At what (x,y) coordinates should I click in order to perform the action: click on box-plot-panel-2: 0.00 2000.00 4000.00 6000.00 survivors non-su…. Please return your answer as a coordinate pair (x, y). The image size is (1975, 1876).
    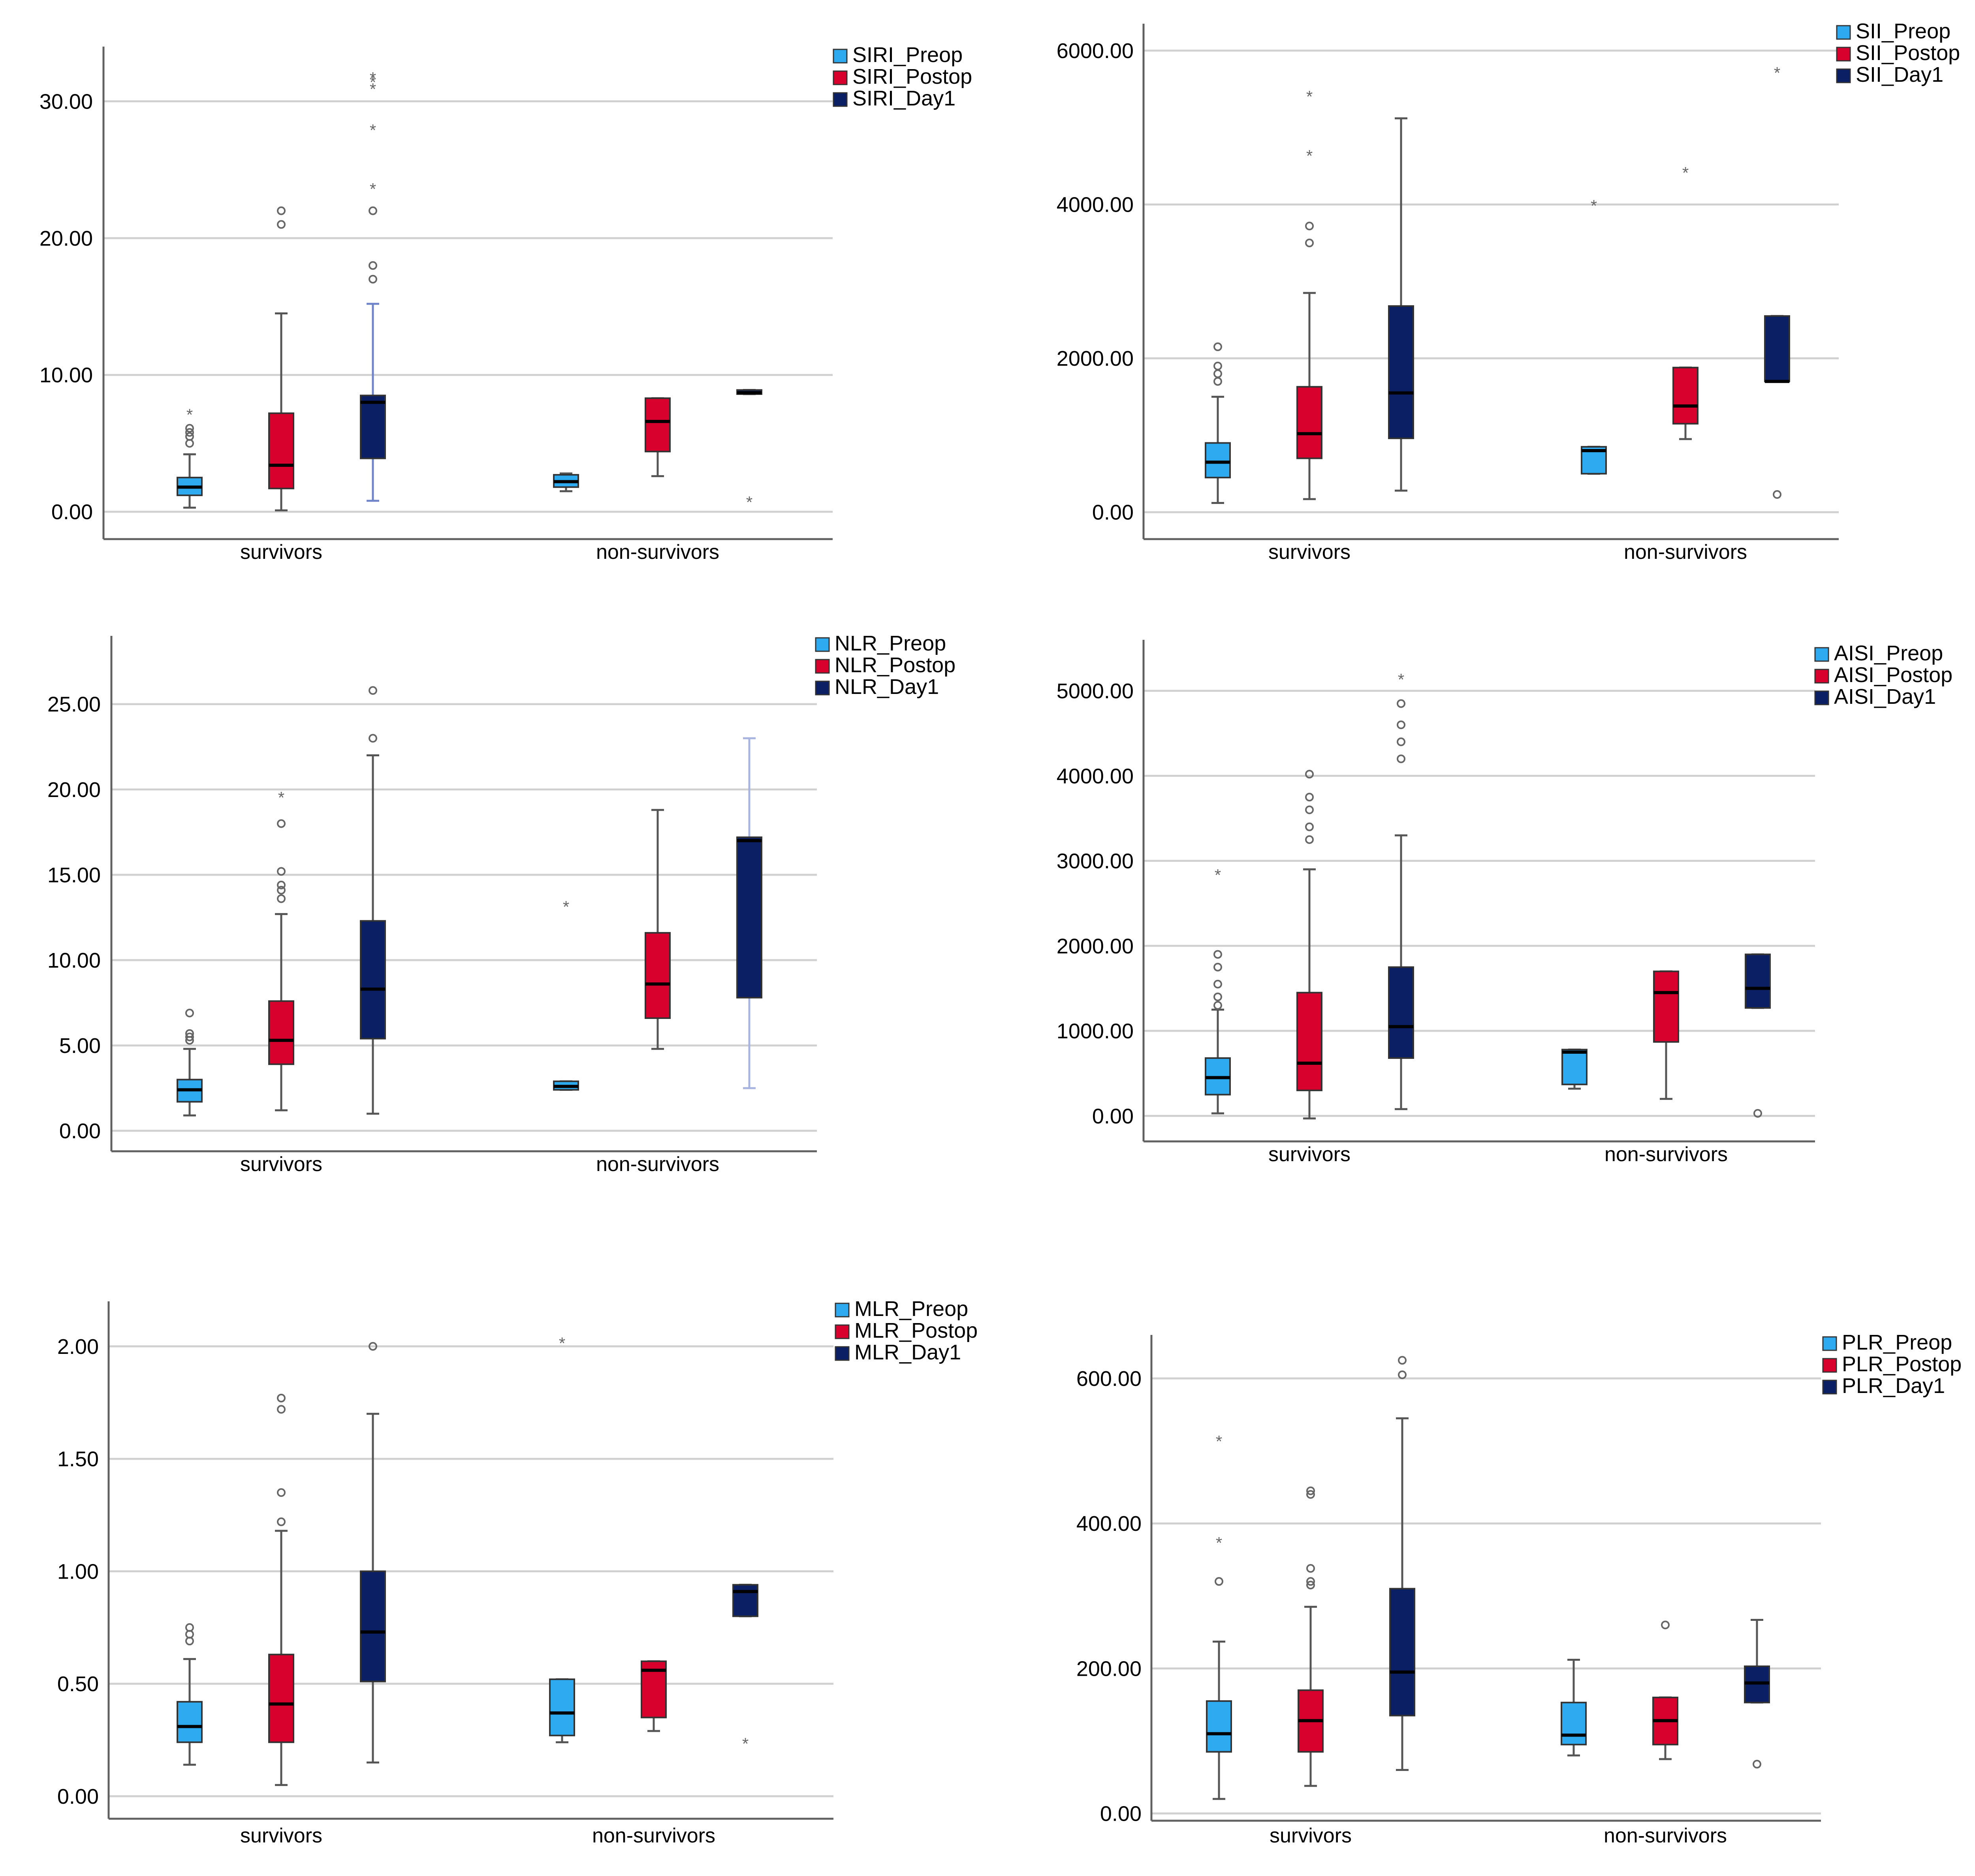
    Looking at the image, I should click on (1509, 291).